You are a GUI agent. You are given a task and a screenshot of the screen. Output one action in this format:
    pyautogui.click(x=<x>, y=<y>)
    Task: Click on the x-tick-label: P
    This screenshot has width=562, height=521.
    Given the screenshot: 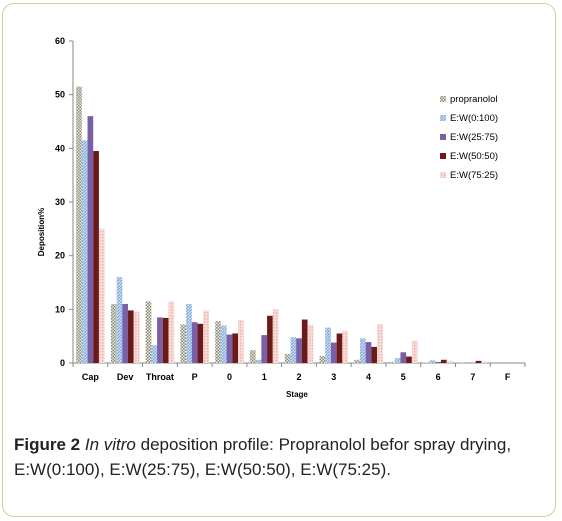 What is the action you would take?
    pyautogui.click(x=195, y=377)
    